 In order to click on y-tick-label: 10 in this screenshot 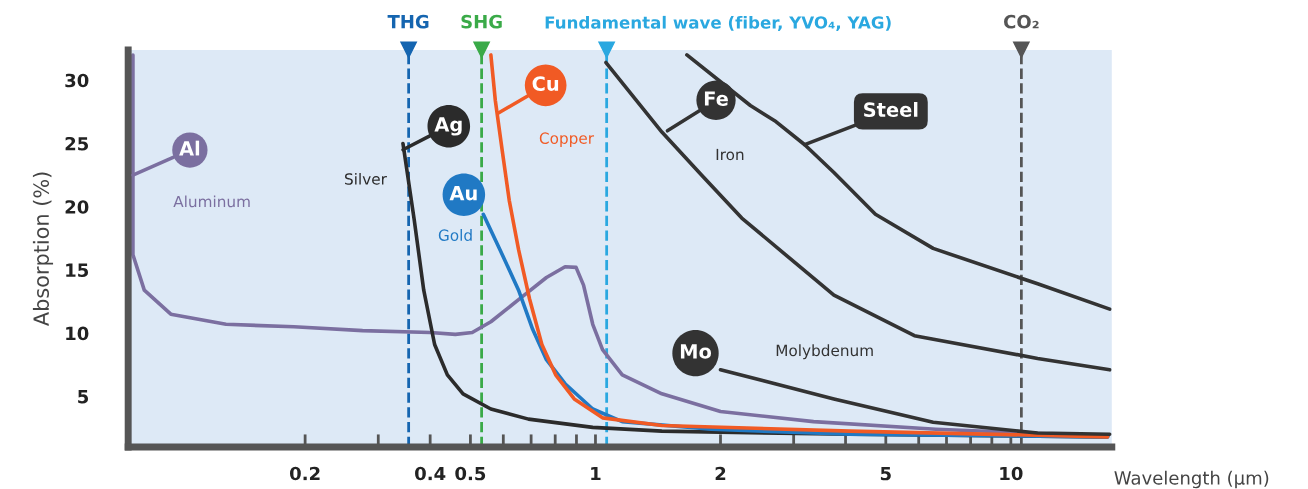, I will do `click(77, 333)`.